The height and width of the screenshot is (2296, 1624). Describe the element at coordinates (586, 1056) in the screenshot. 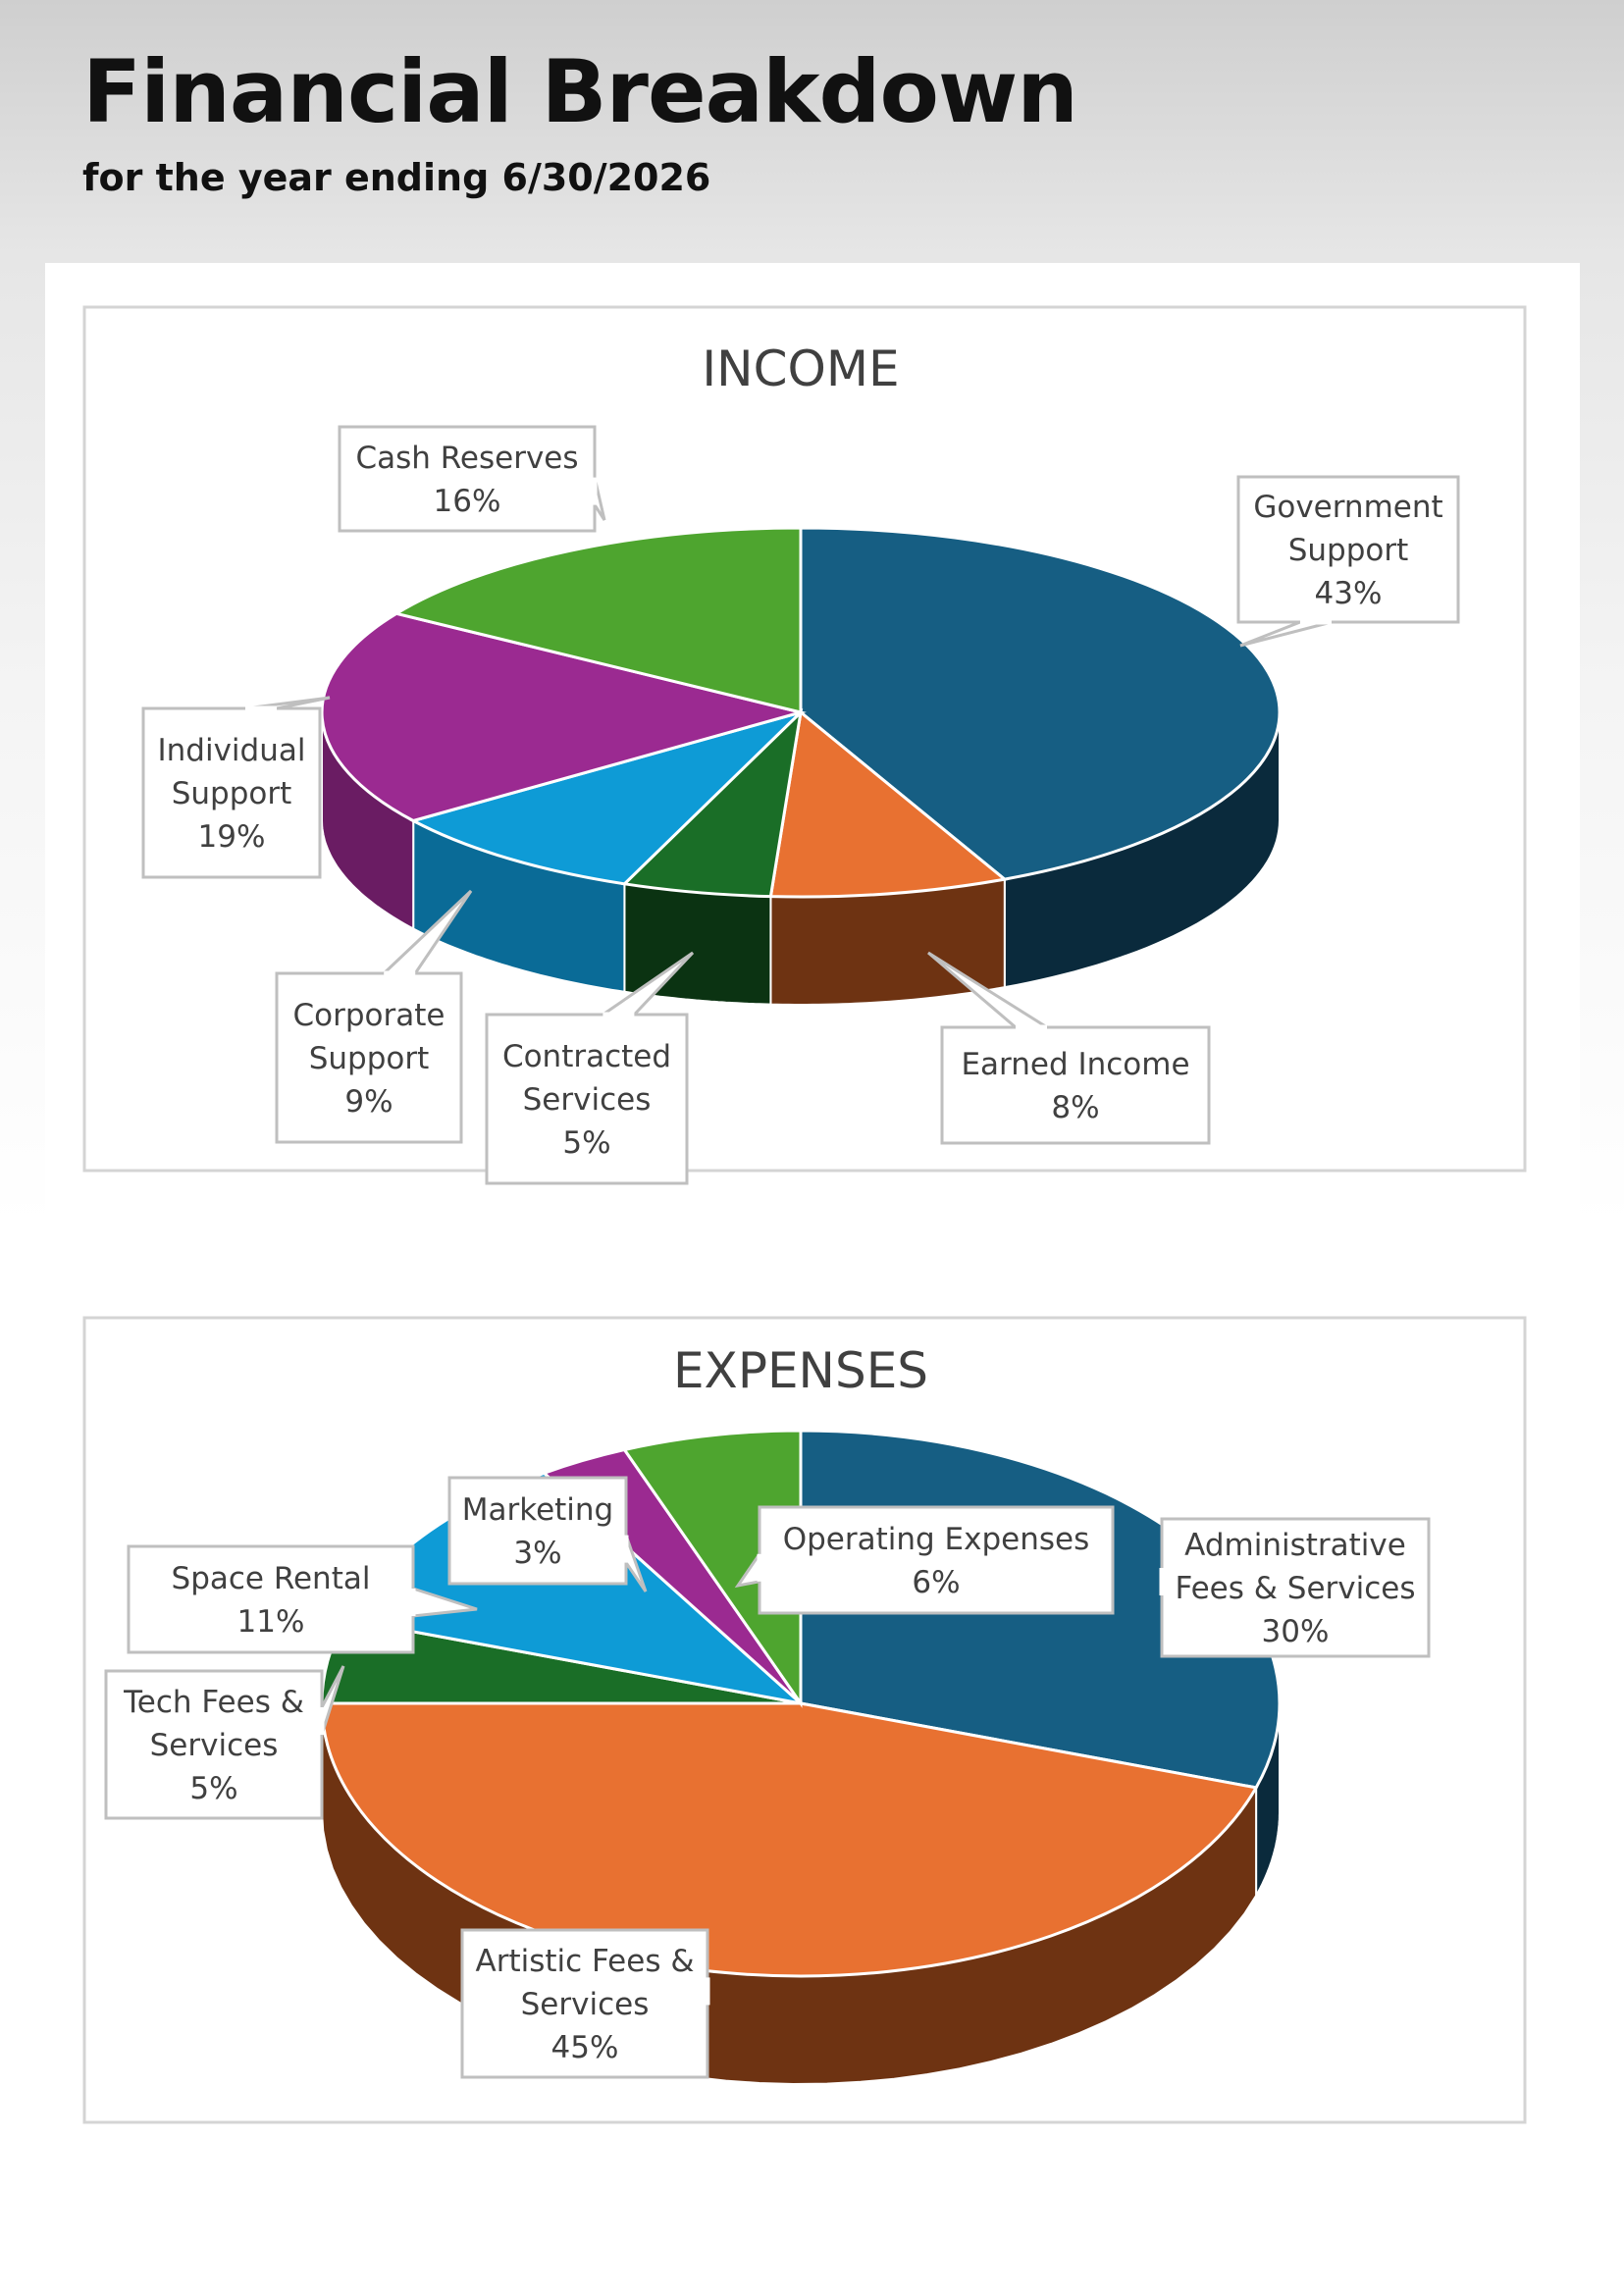

I see `slice-name-label: Contracted` at that location.